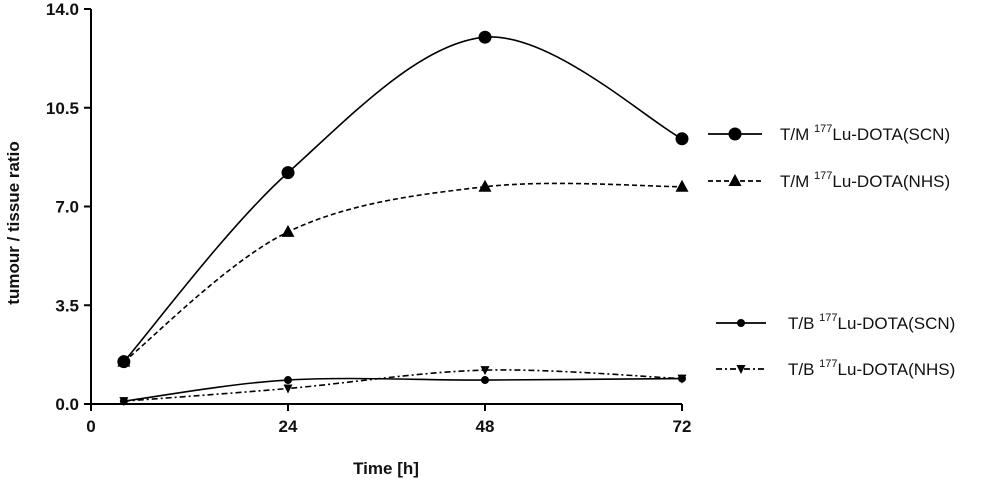 This screenshot has height=481, width=1000. What do you see at coordinates (386, 468) in the screenshot?
I see `x-axis-title: Time [h]` at bounding box center [386, 468].